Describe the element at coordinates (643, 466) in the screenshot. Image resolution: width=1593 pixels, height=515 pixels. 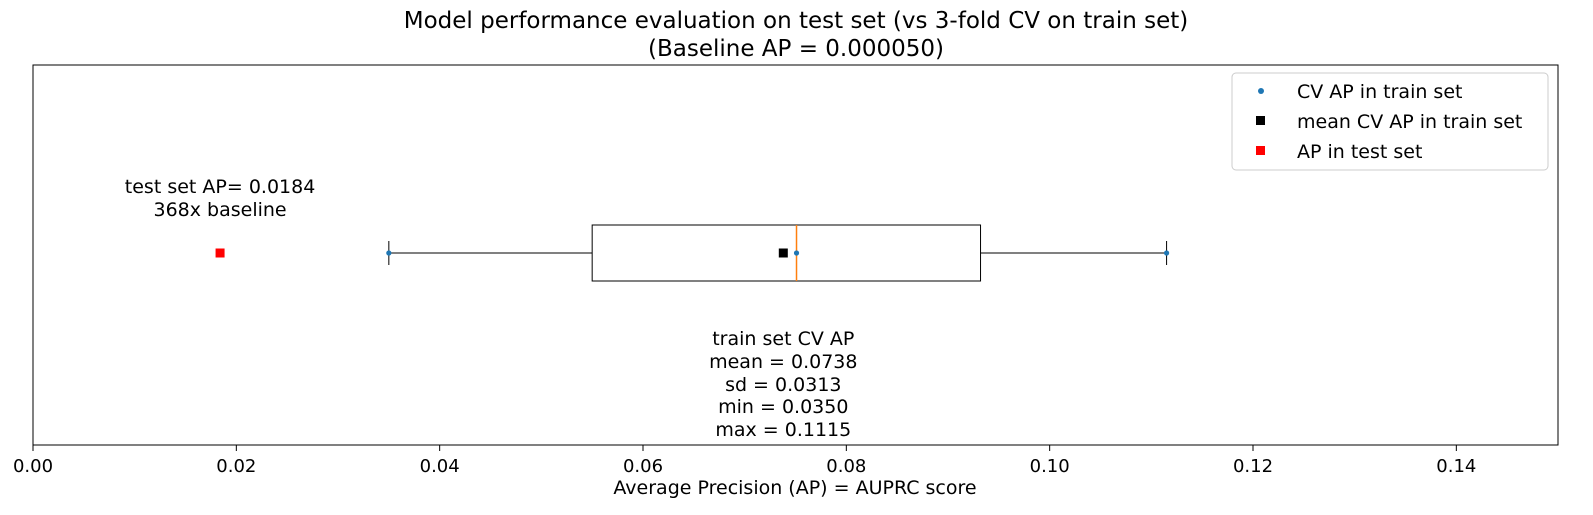
I see `x-tick-label: 0.06` at that location.